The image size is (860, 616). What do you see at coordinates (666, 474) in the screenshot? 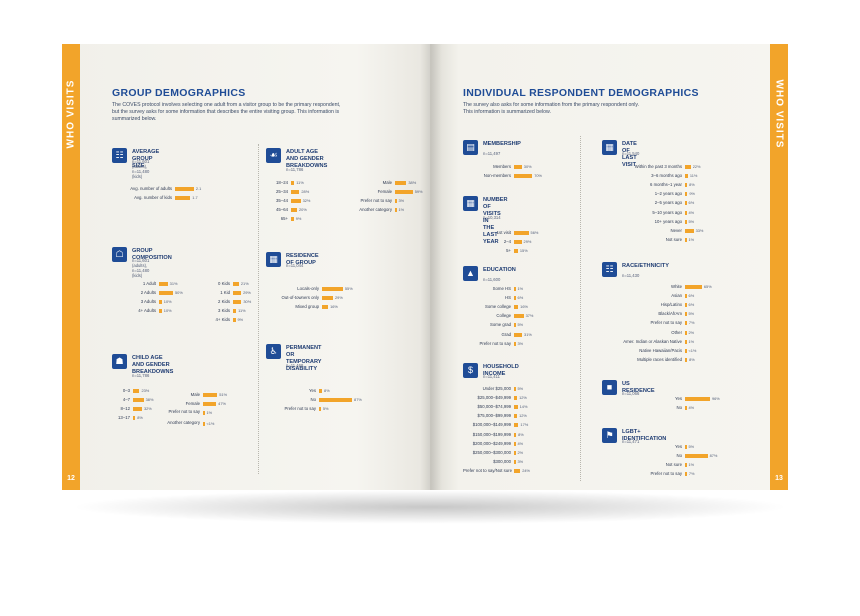
I see `bar-label: Prefer not to say` at bounding box center [666, 474].